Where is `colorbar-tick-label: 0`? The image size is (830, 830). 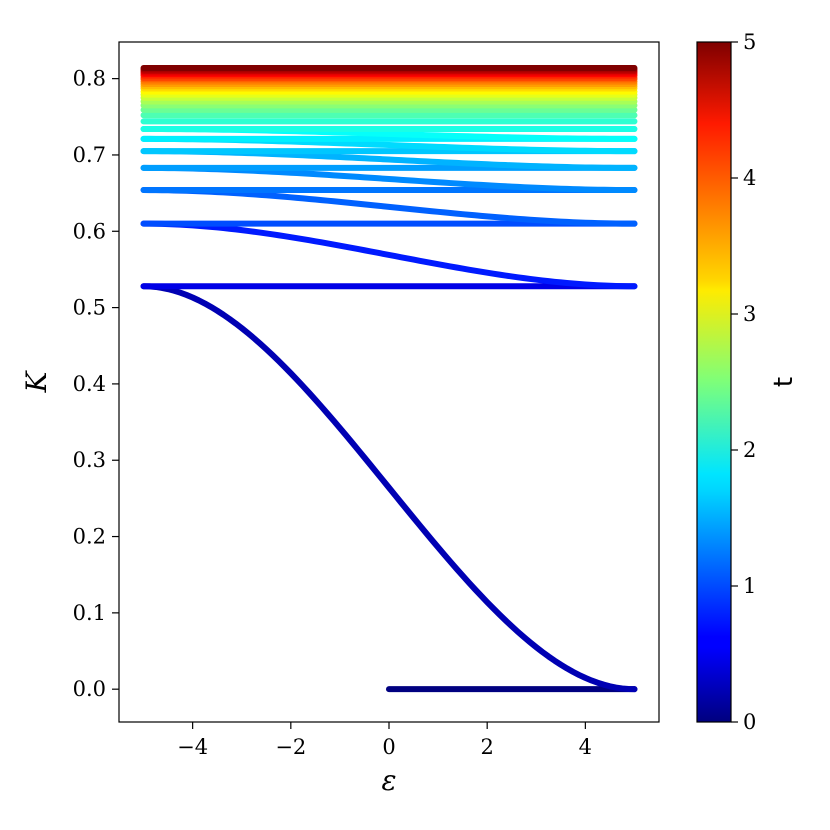 colorbar-tick-label: 0 is located at coordinates (749, 722).